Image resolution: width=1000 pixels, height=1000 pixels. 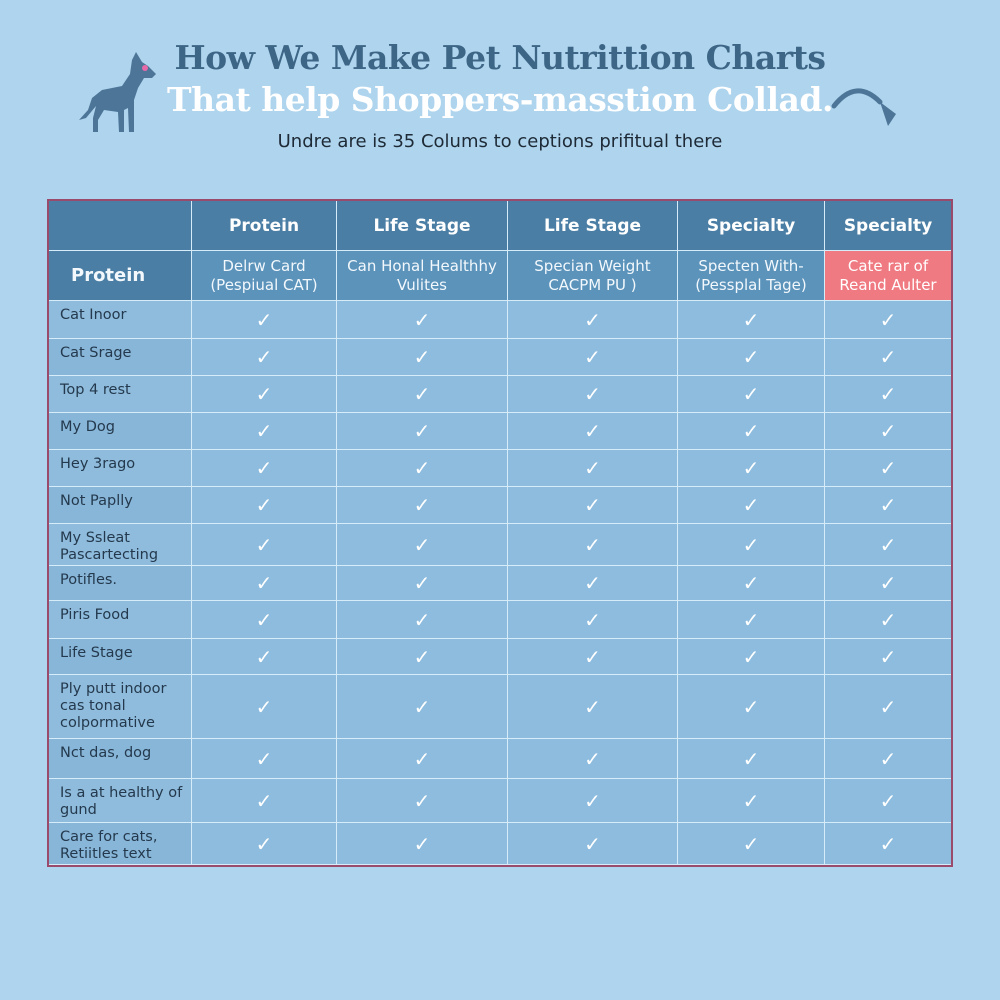 I want to click on row-label: Life Stage, so click(x=120, y=657).